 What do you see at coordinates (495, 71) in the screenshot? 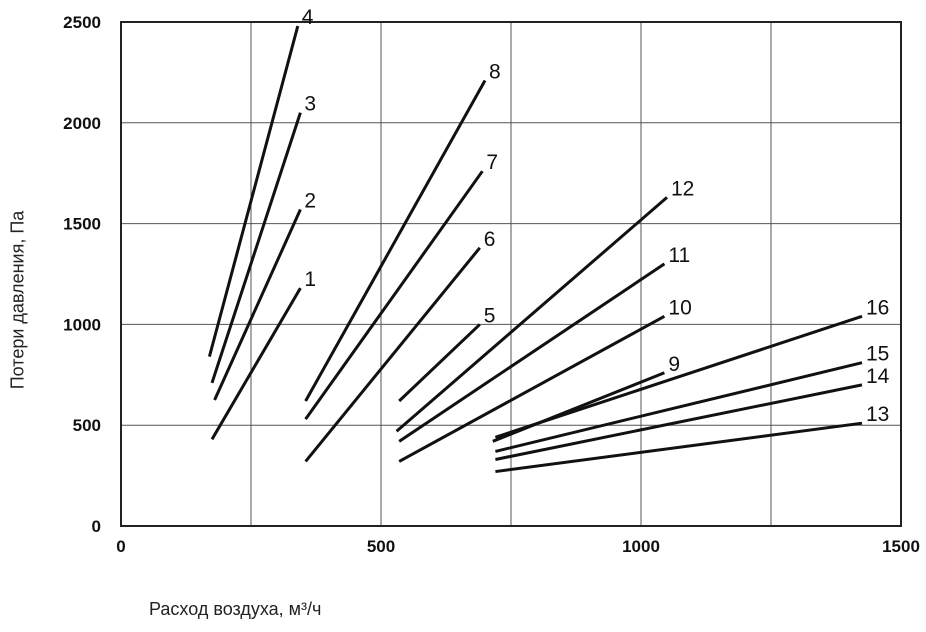
I see `series-label-8: 8` at bounding box center [495, 71].